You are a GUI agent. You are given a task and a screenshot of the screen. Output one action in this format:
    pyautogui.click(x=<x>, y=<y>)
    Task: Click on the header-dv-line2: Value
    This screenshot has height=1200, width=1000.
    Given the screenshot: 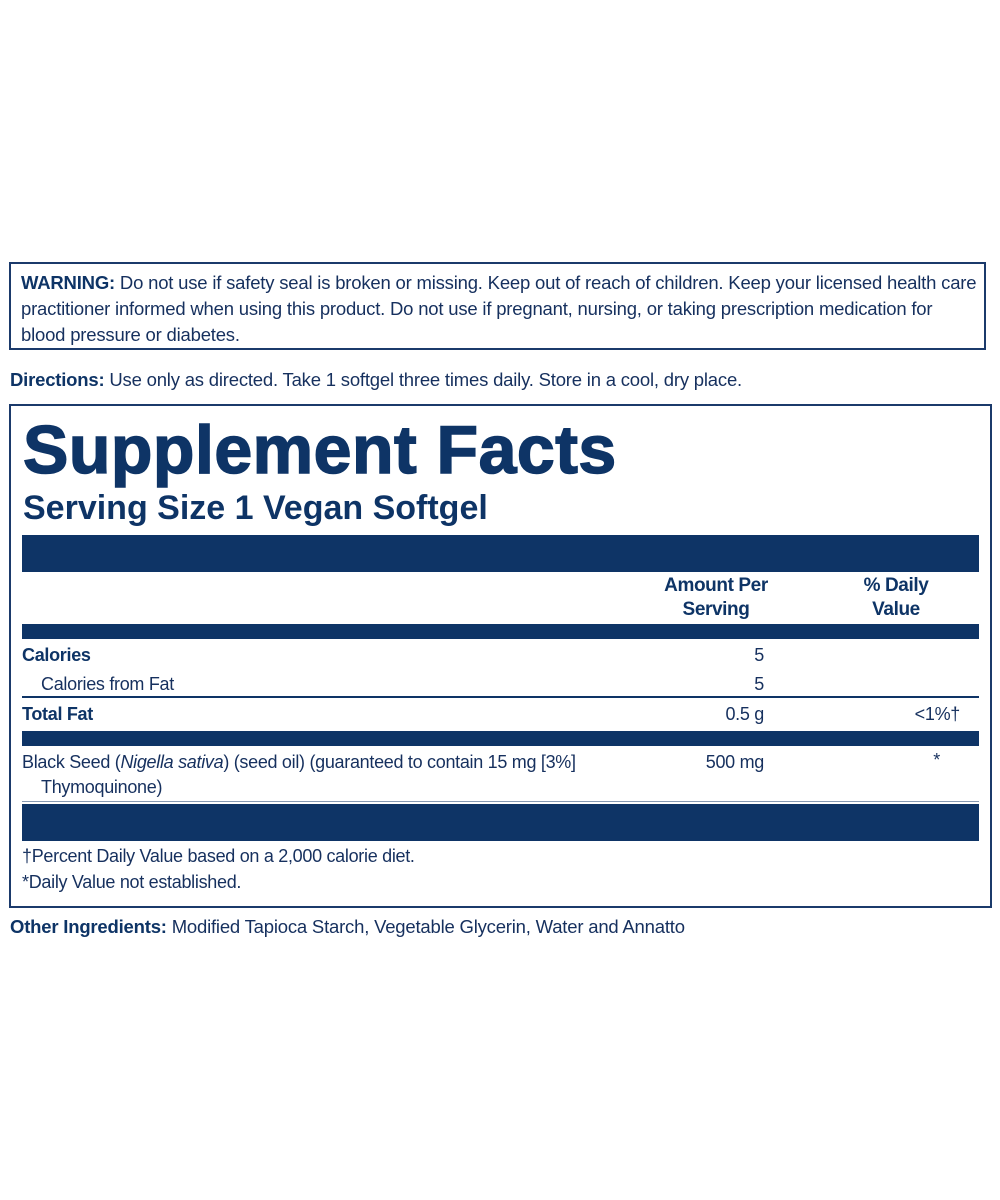 What is the action you would take?
    pyautogui.click(x=896, y=609)
    